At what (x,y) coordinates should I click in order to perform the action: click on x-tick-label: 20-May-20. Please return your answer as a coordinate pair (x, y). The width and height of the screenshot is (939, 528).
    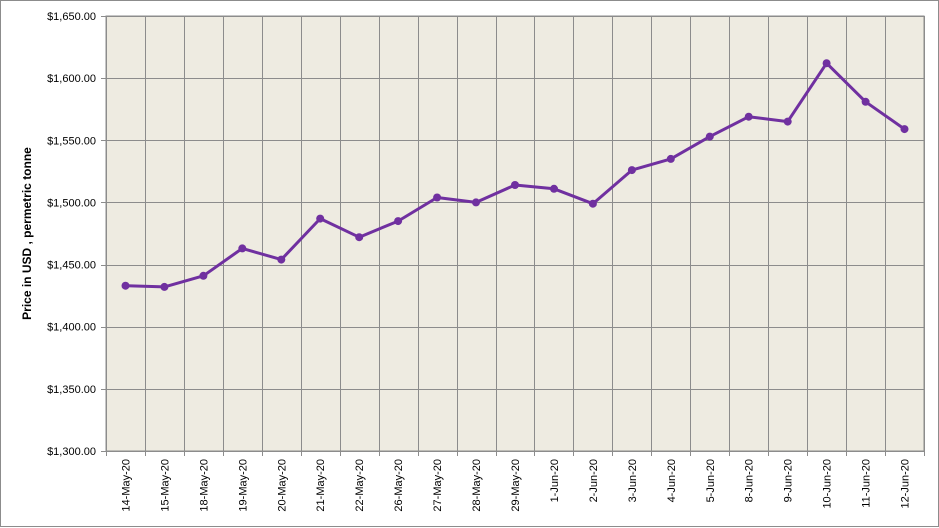
    Looking at the image, I should click on (282, 485).